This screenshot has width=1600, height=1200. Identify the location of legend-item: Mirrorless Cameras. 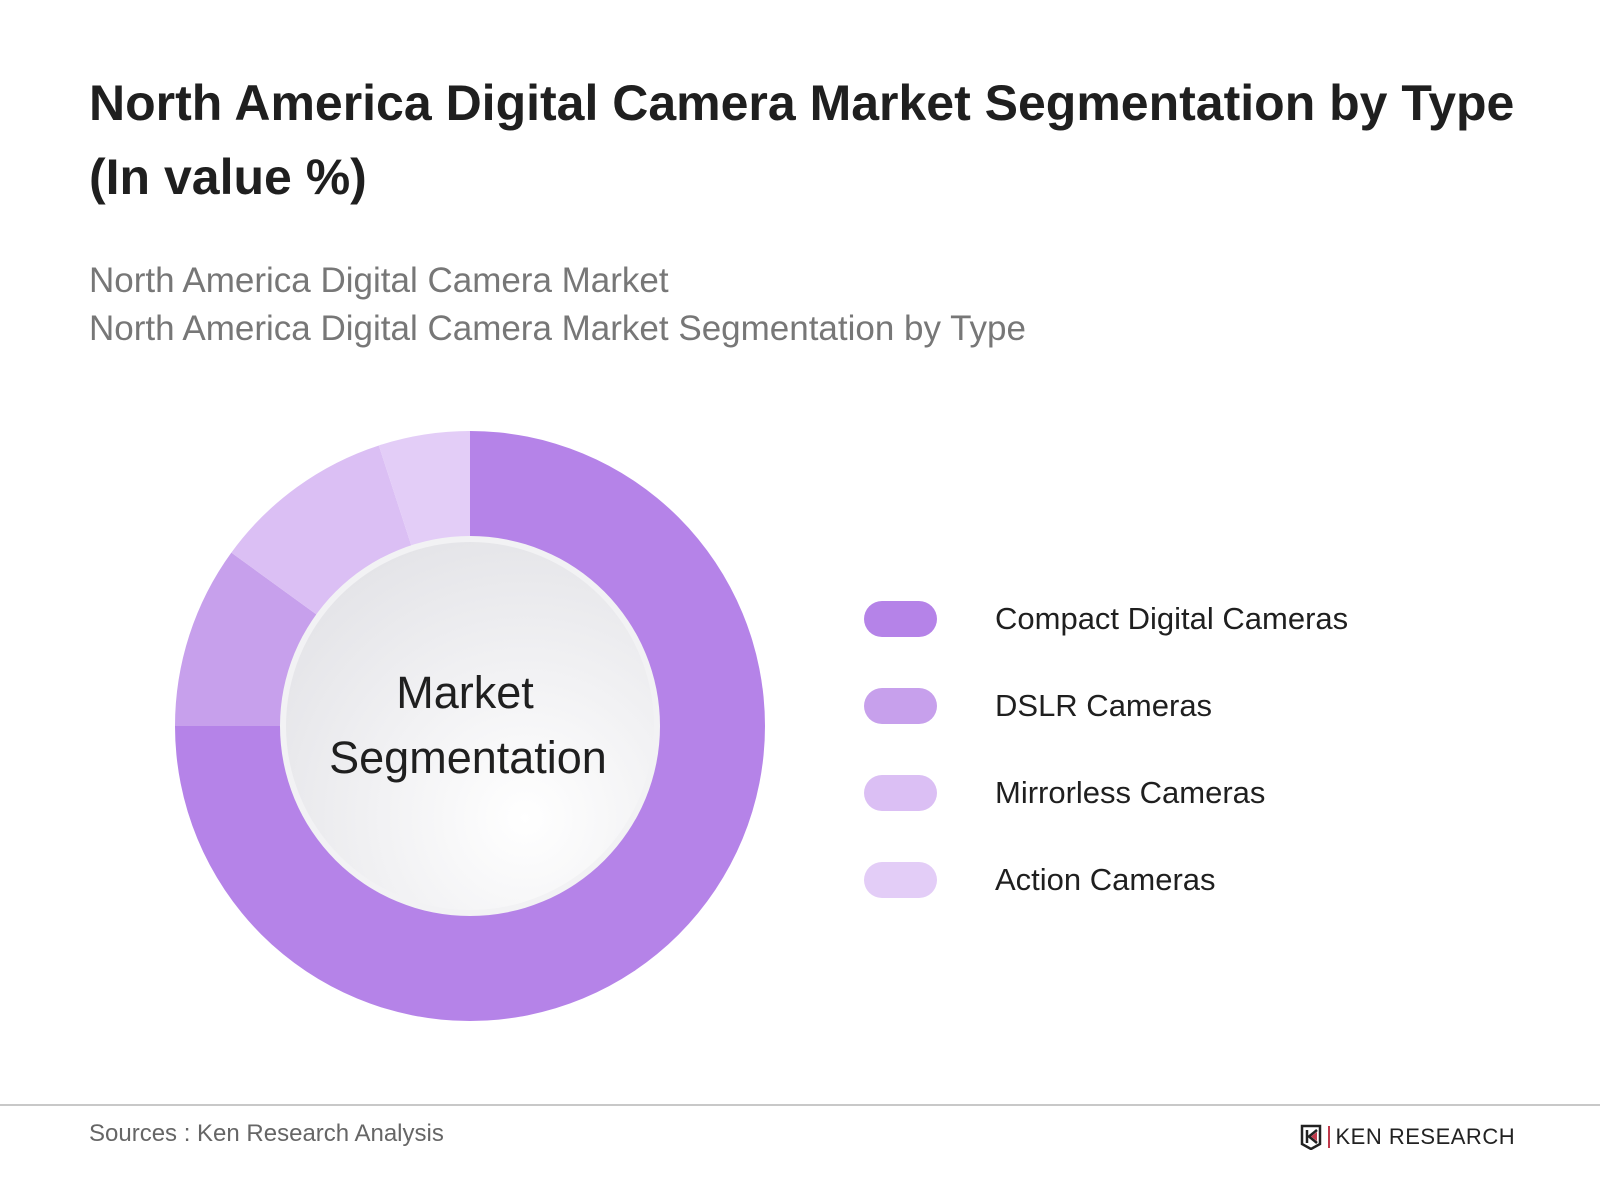
(1064, 793).